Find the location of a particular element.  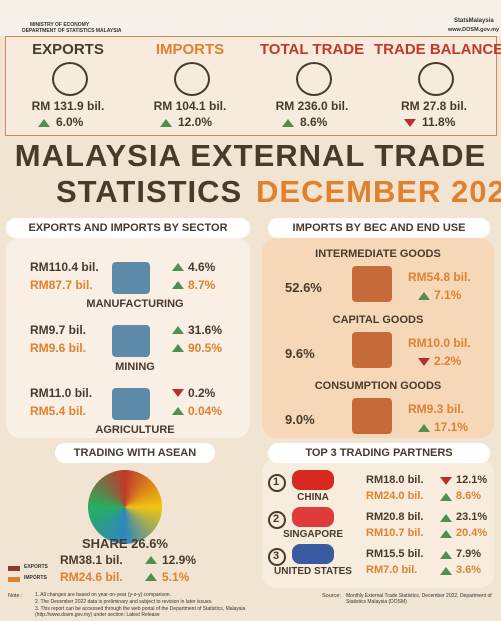

partner-import-change: 3.6% is located at coordinates (469, 570).